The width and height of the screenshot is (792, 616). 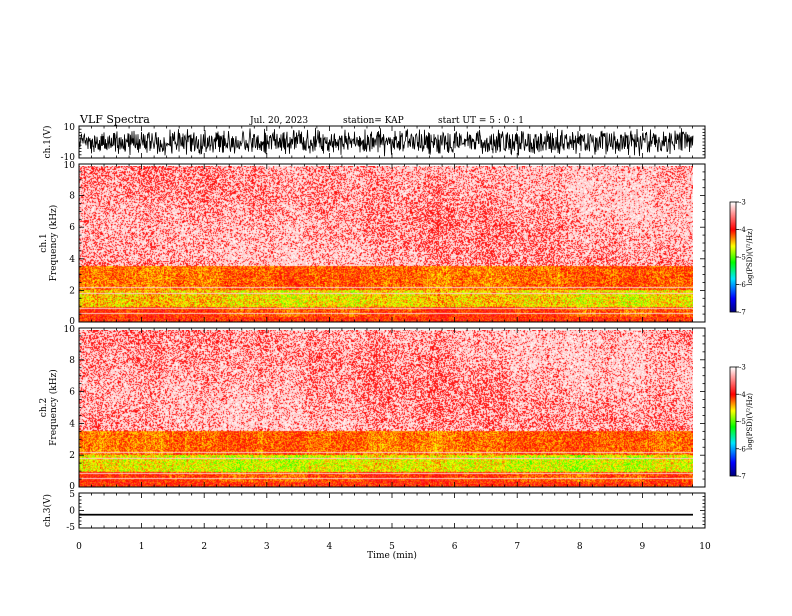 What do you see at coordinates (44, 242) in the screenshot?
I see `y-axis-label: ch.1` at bounding box center [44, 242].